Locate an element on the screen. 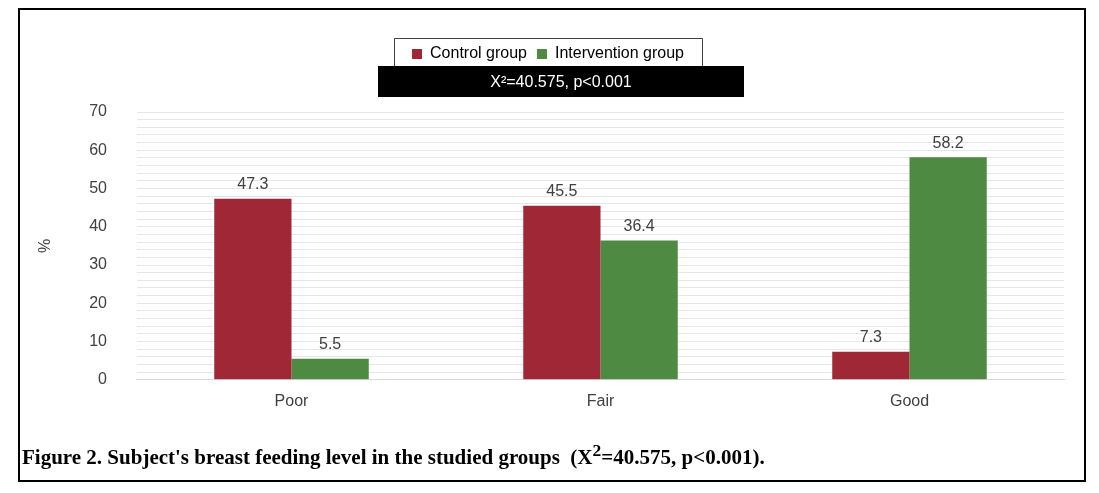  data-label: 47.3 is located at coordinates (253, 184).